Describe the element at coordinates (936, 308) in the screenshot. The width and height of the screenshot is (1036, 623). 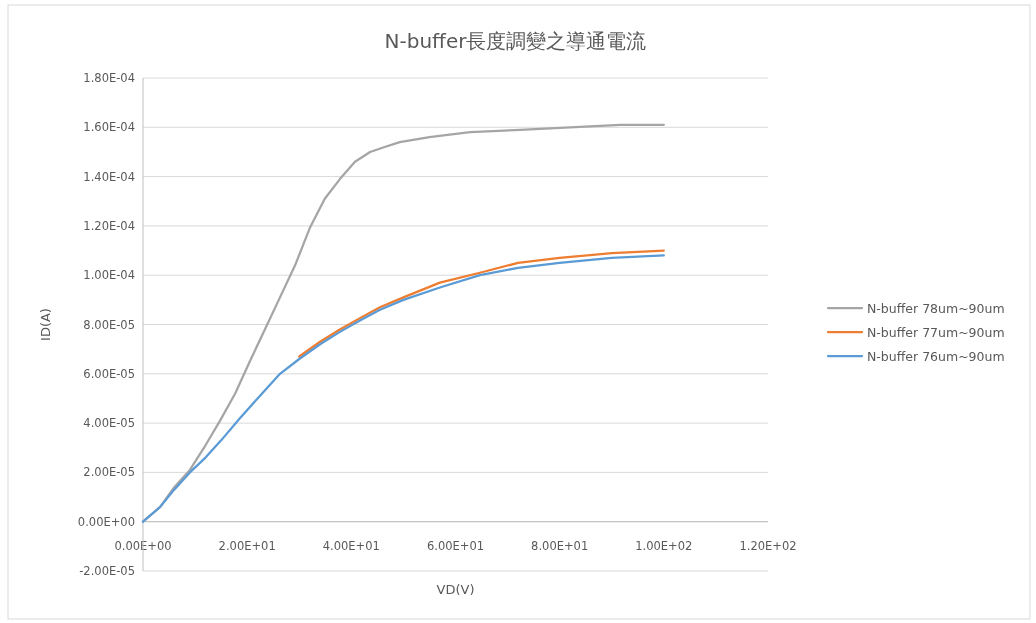
I see `legend-label: N-buffer 78um~90um` at that location.